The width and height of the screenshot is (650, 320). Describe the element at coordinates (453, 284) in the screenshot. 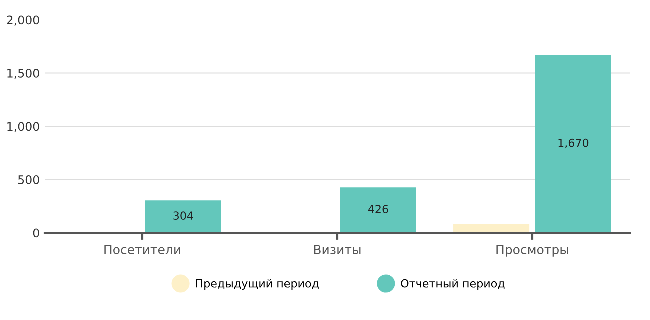

I see `legend-label: Отчетный период` at that location.